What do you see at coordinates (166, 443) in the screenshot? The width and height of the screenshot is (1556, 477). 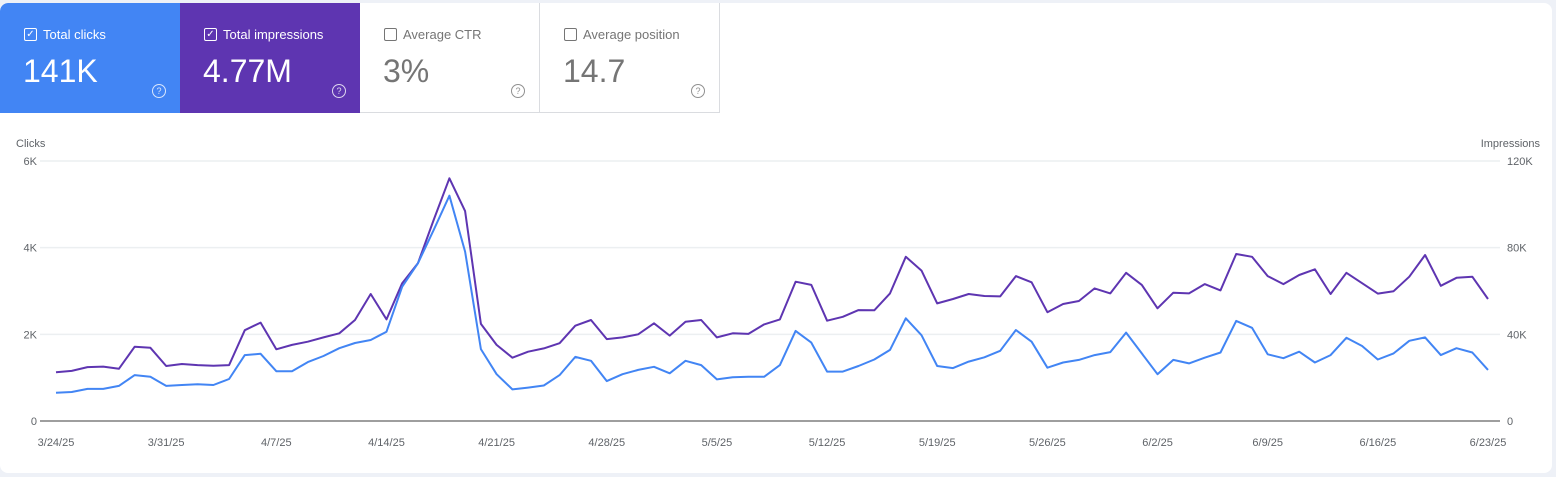 I see `x-tick-label: 3/31/25` at bounding box center [166, 443].